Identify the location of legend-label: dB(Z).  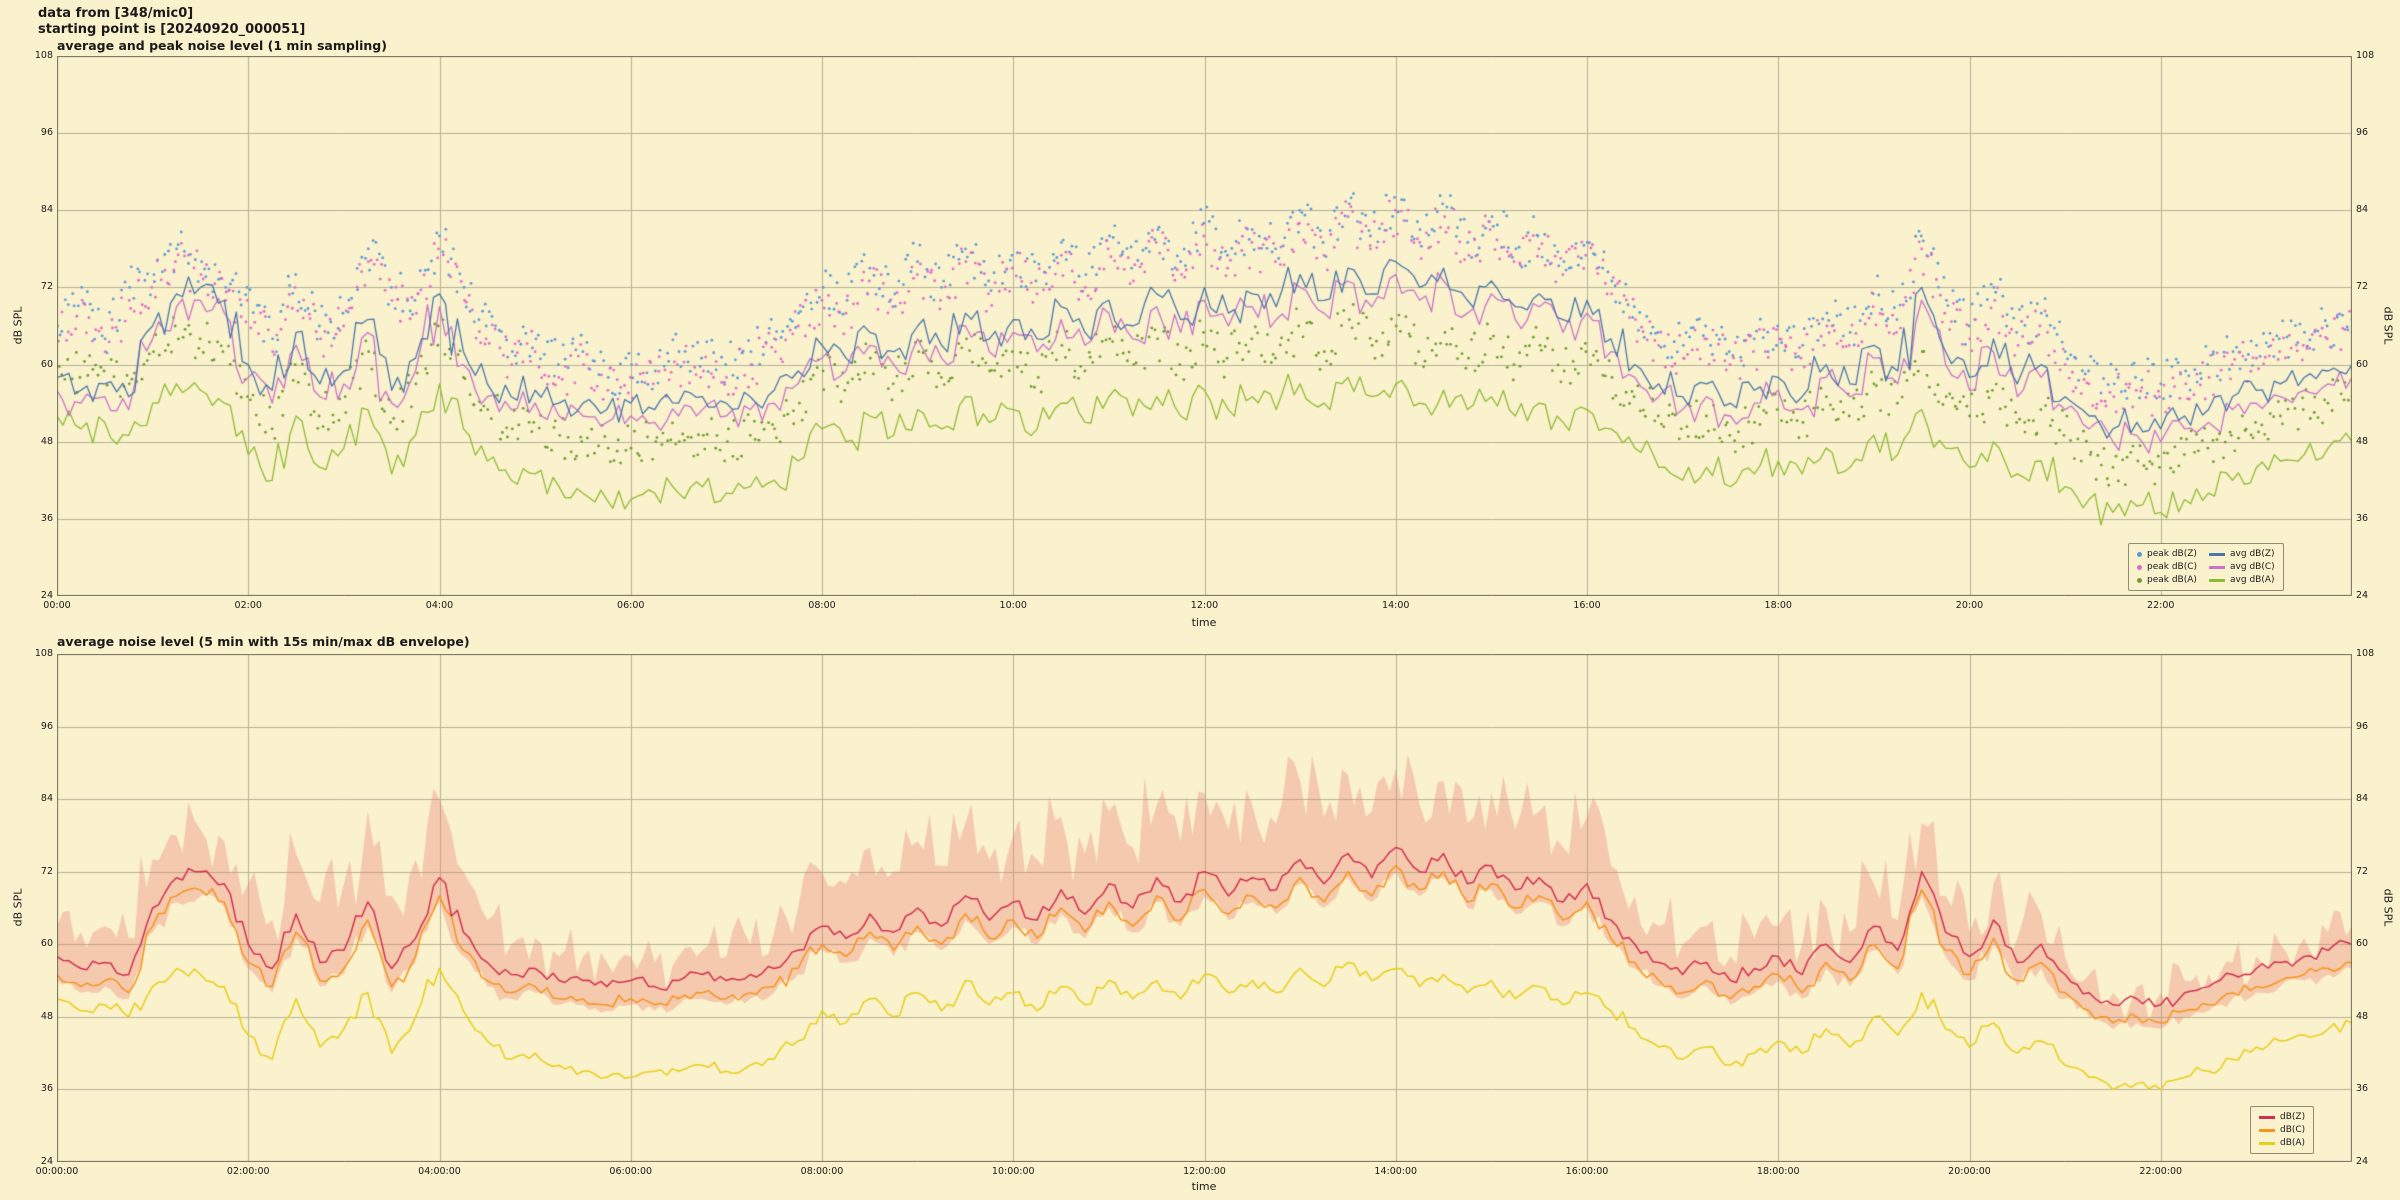
(2293, 1117).